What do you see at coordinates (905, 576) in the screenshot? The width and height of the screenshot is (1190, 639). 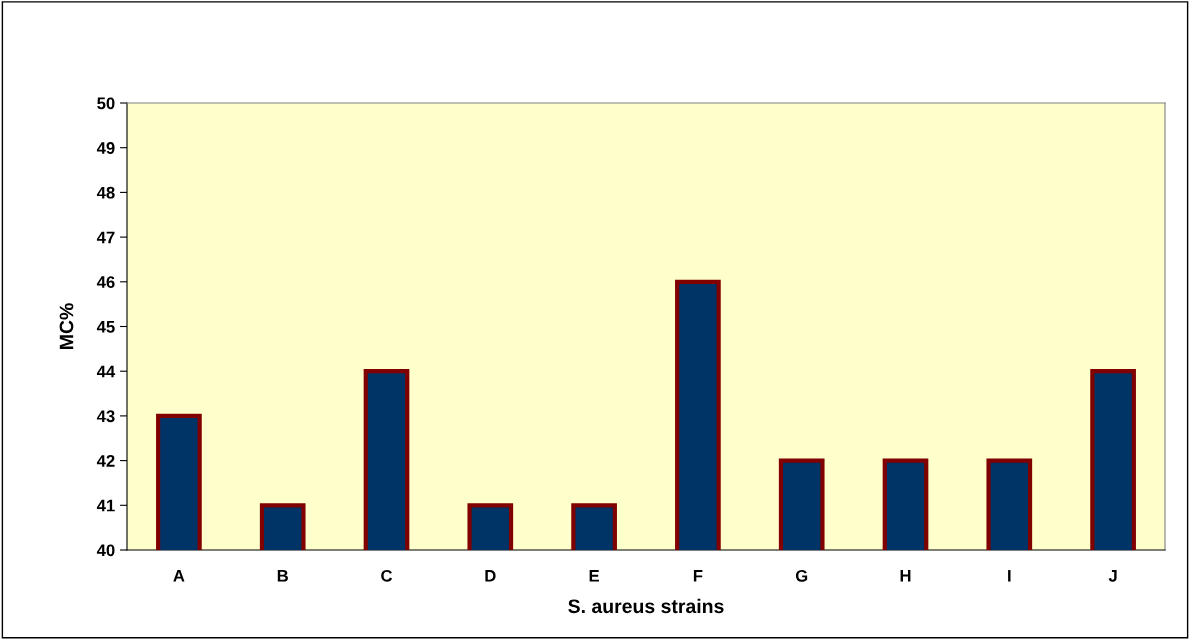 I see `x-tick-label: H` at bounding box center [905, 576].